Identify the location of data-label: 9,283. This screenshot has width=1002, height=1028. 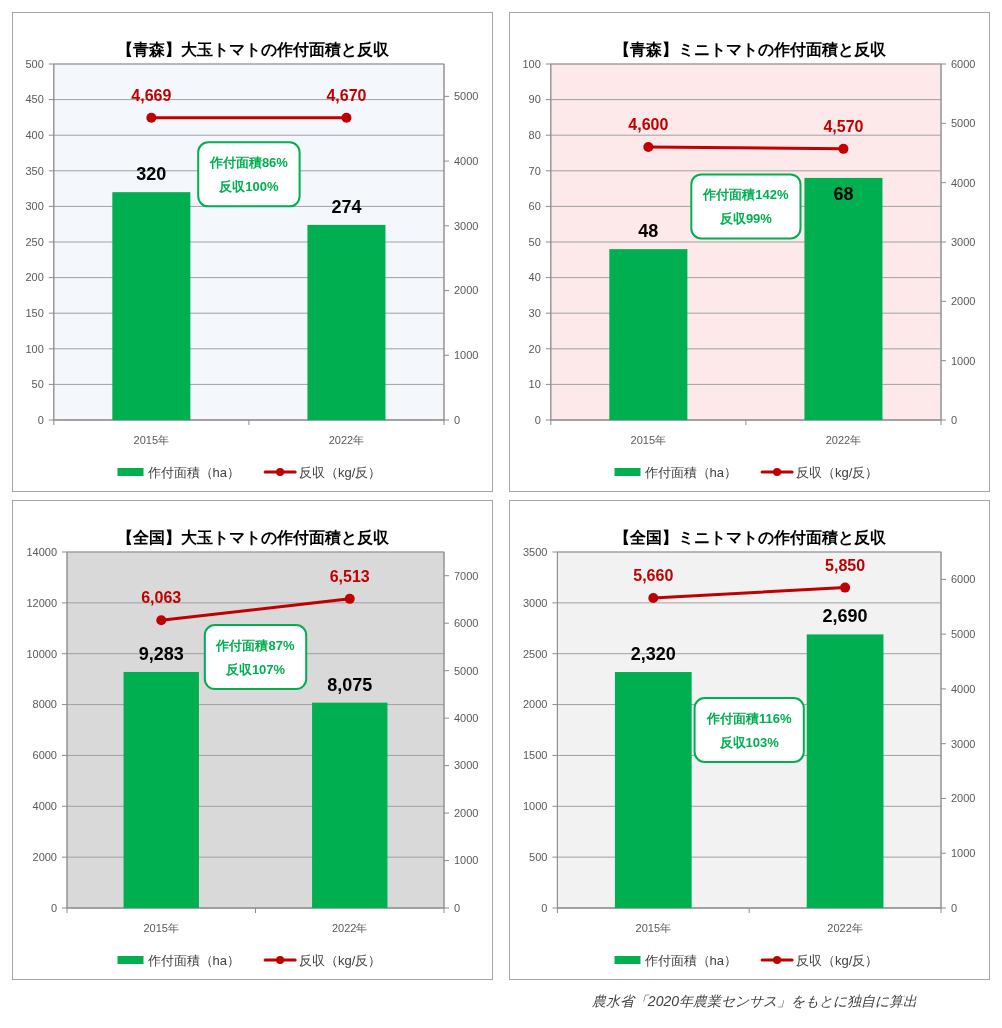
(161, 653).